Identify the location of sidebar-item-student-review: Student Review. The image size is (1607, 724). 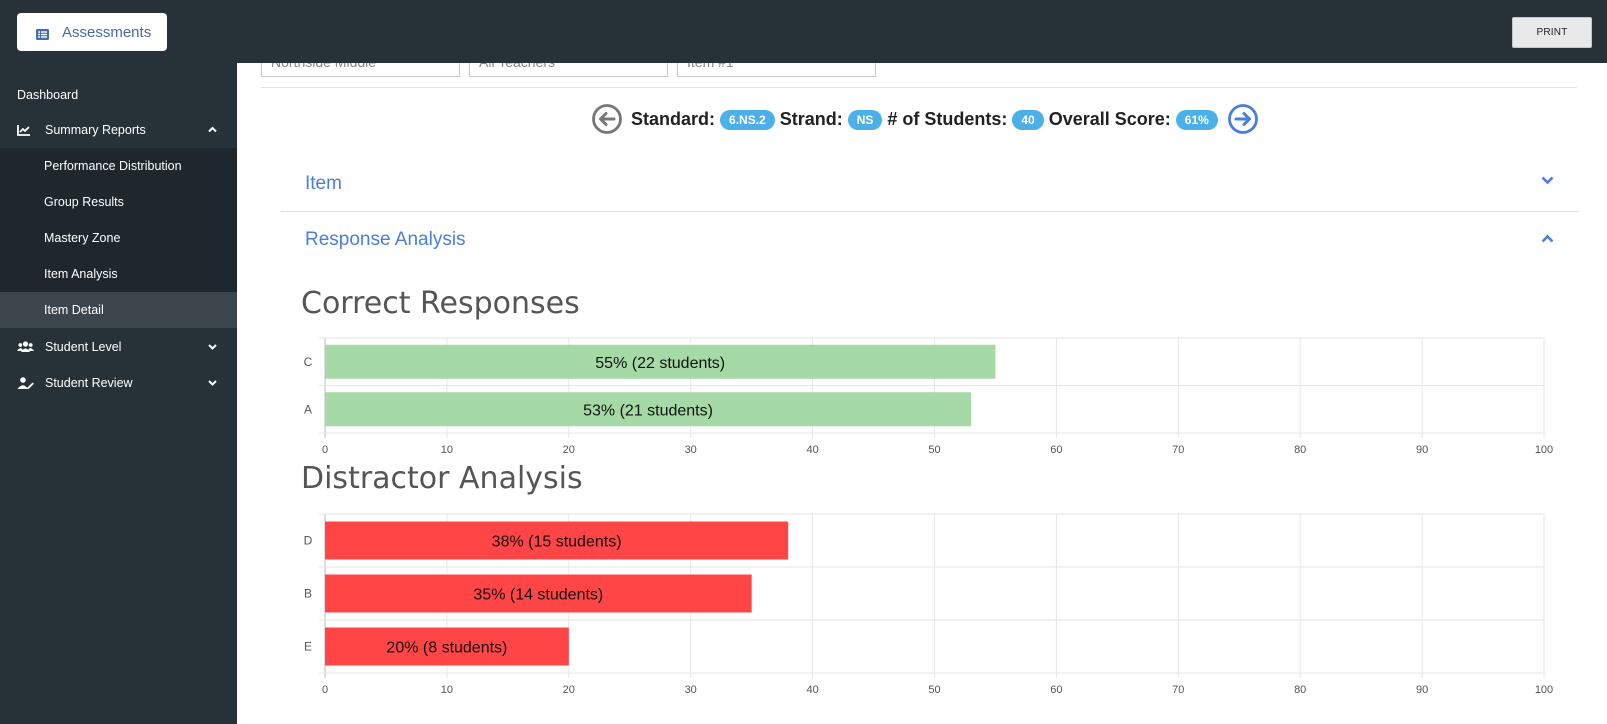
(118, 383).